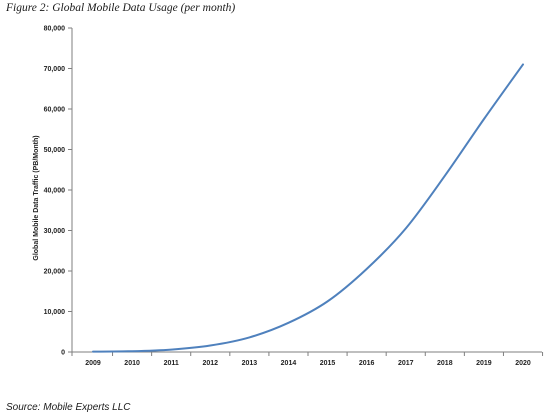  I want to click on y-tick-label: 50,000, so click(55, 150).